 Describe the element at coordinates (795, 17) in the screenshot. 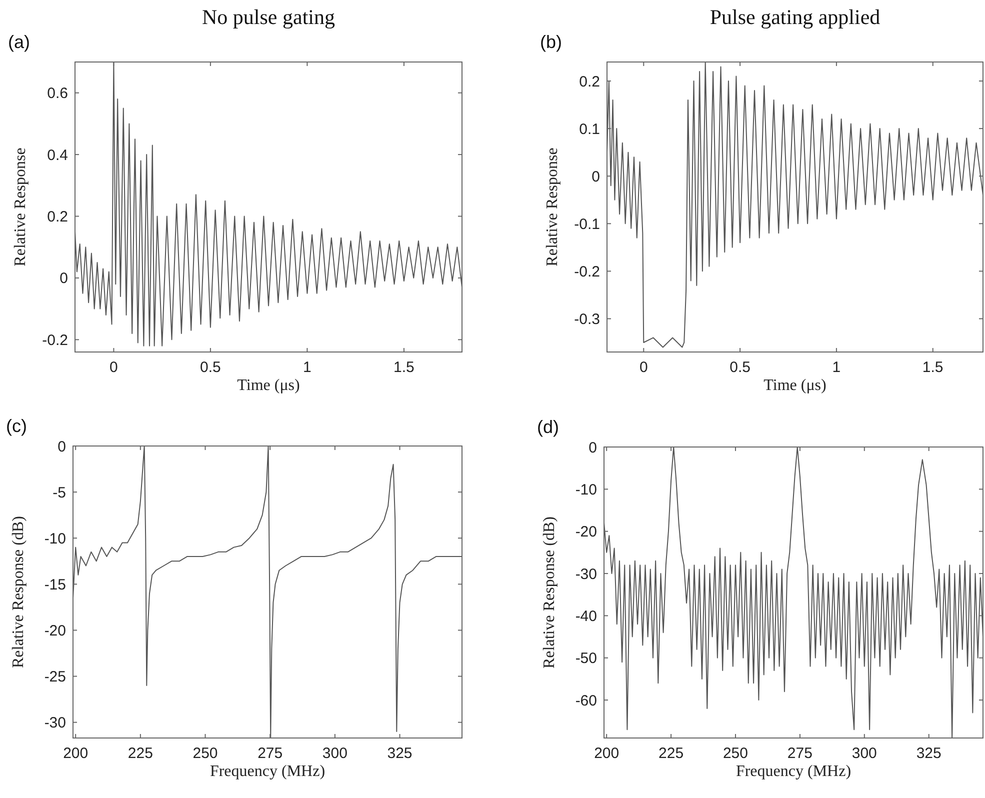

I see `chart-title: Pulse gating applied` at that location.